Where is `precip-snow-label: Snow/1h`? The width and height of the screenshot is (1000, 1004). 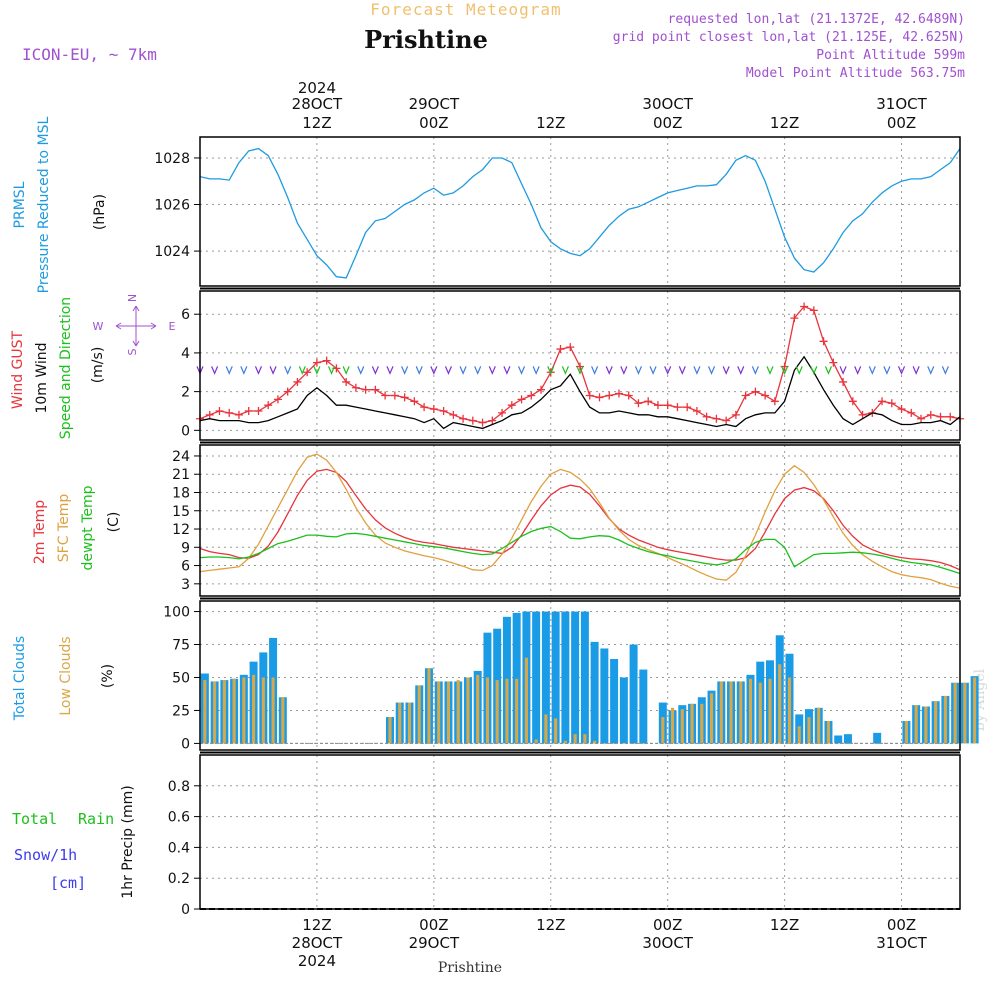 precip-snow-label: Snow/1h is located at coordinates (45, 855).